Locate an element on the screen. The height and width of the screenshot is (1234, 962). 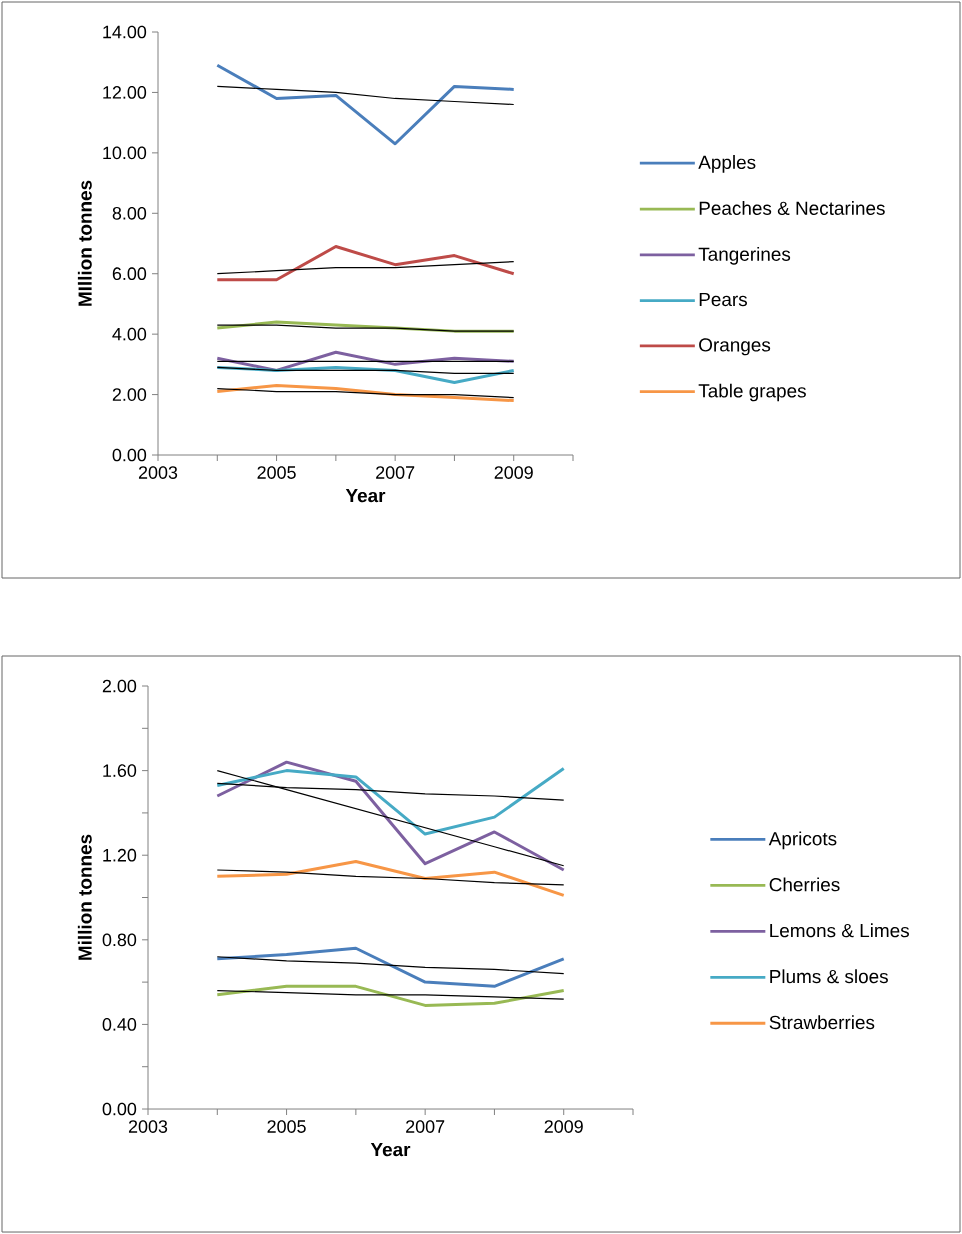
y-tick-label: 0.80 is located at coordinates (119, 940).